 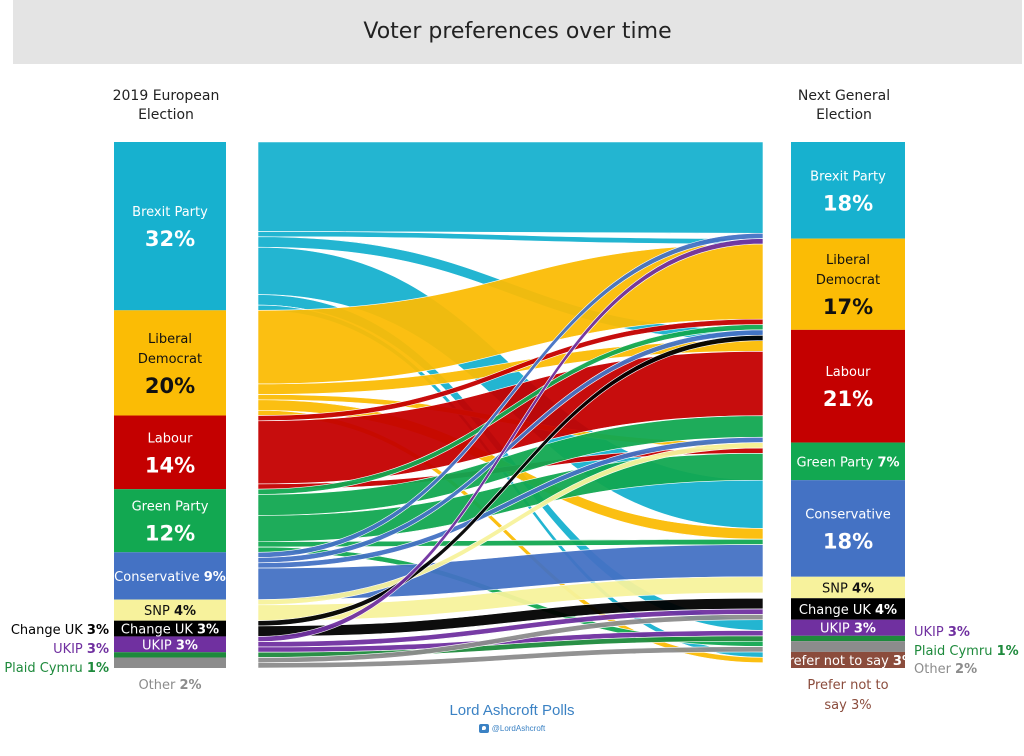 What do you see at coordinates (60, 630) in the screenshot?
I see `left-ext-label-change-uk: Change UK 3%` at bounding box center [60, 630].